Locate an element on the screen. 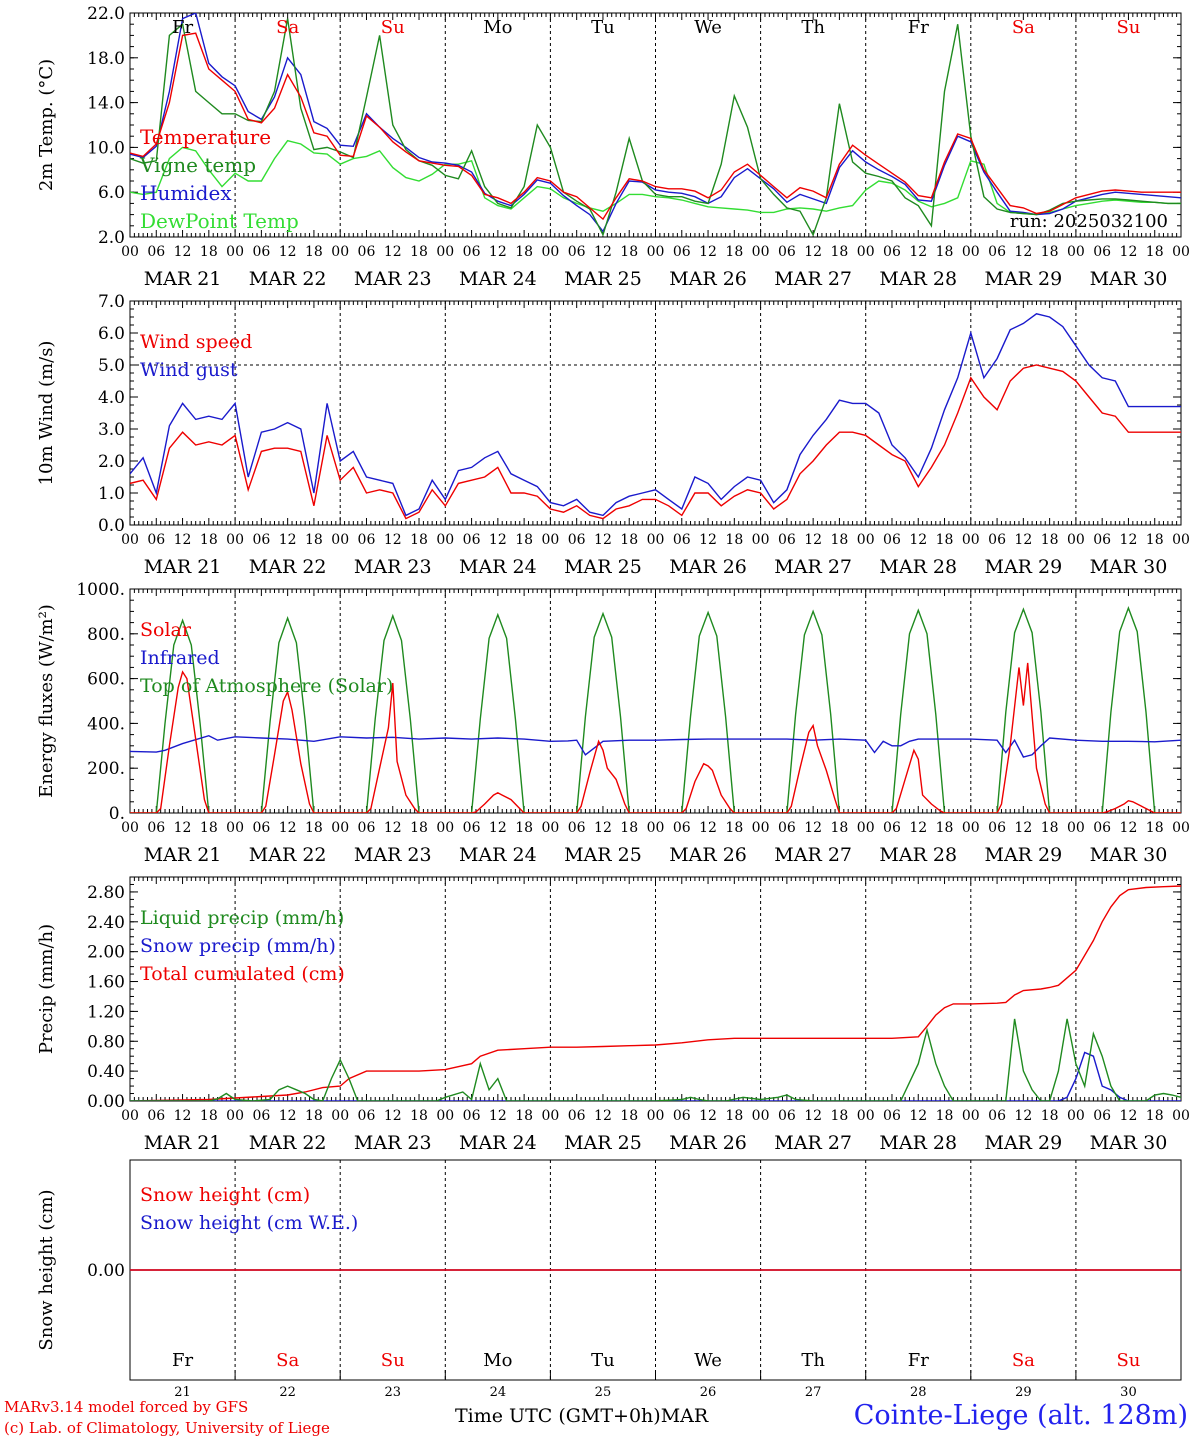  run-label: run: 2025032100 is located at coordinates (1089, 221).